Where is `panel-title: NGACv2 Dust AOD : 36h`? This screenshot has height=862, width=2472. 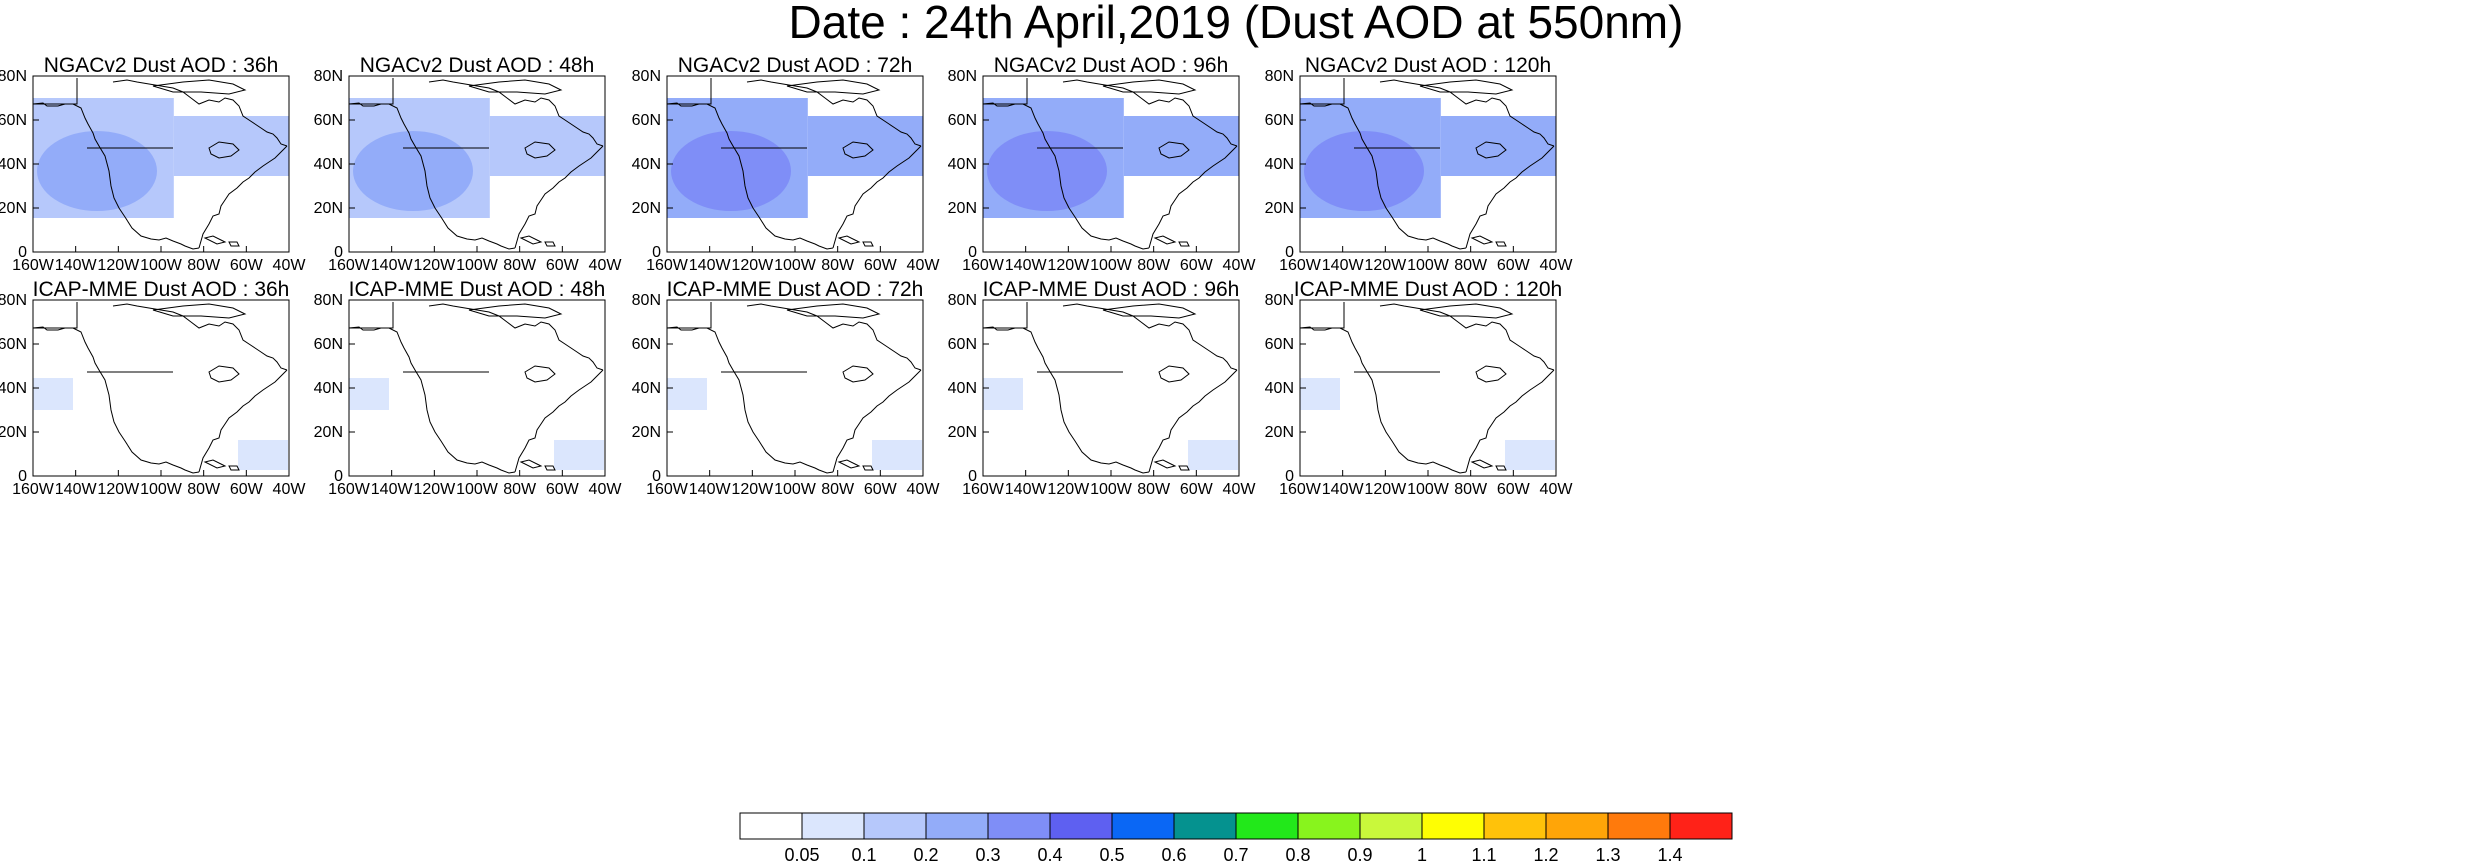 panel-title: NGACv2 Dust AOD : 36h is located at coordinates (161, 65).